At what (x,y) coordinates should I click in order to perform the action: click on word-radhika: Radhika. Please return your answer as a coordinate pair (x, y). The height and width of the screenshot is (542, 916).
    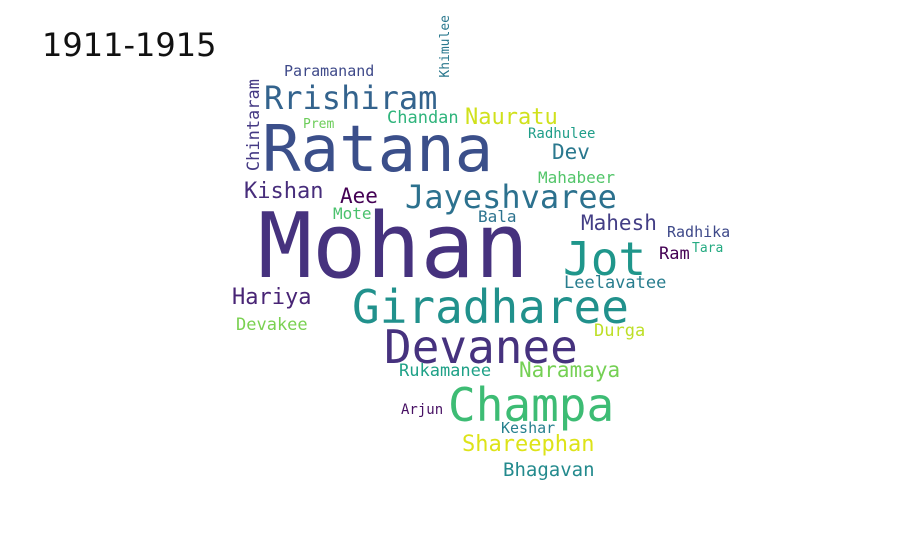
    Looking at the image, I should click on (699, 232).